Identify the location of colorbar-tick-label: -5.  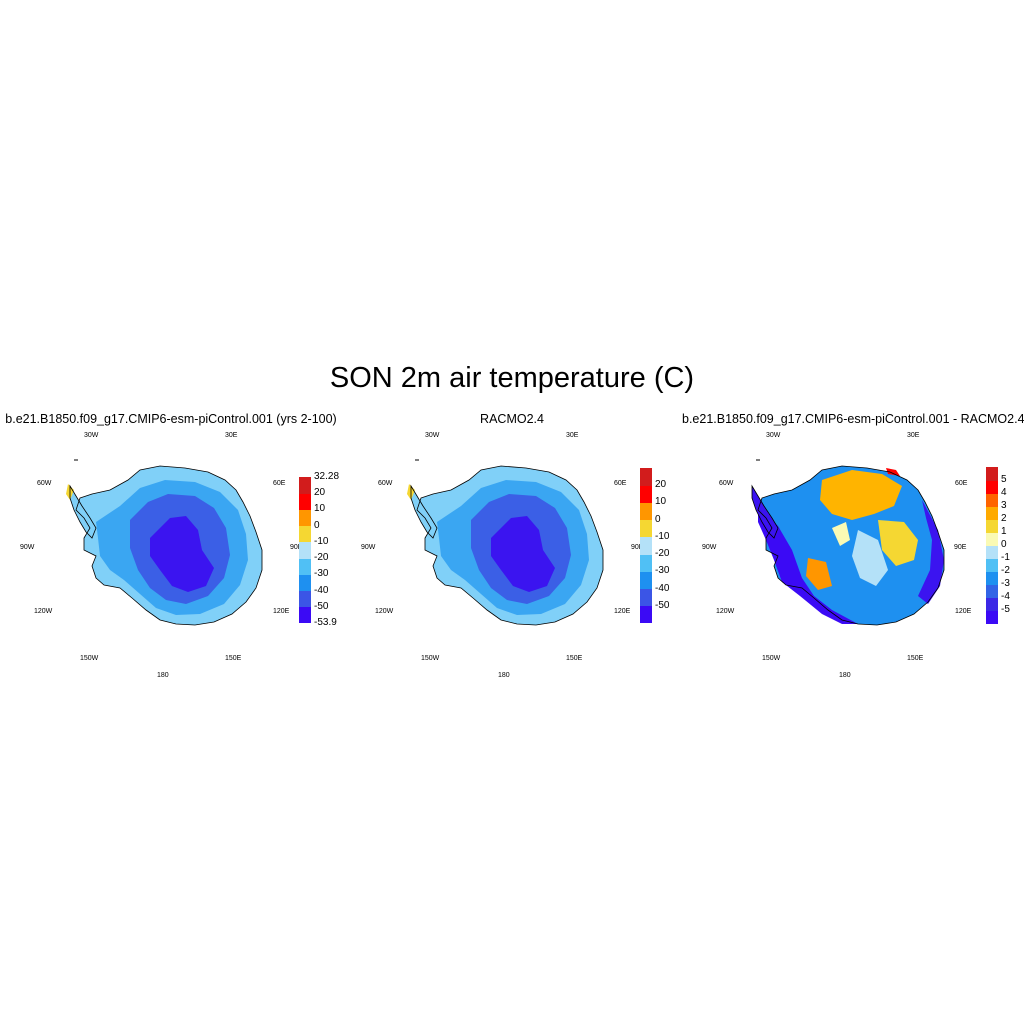
(1005, 609).